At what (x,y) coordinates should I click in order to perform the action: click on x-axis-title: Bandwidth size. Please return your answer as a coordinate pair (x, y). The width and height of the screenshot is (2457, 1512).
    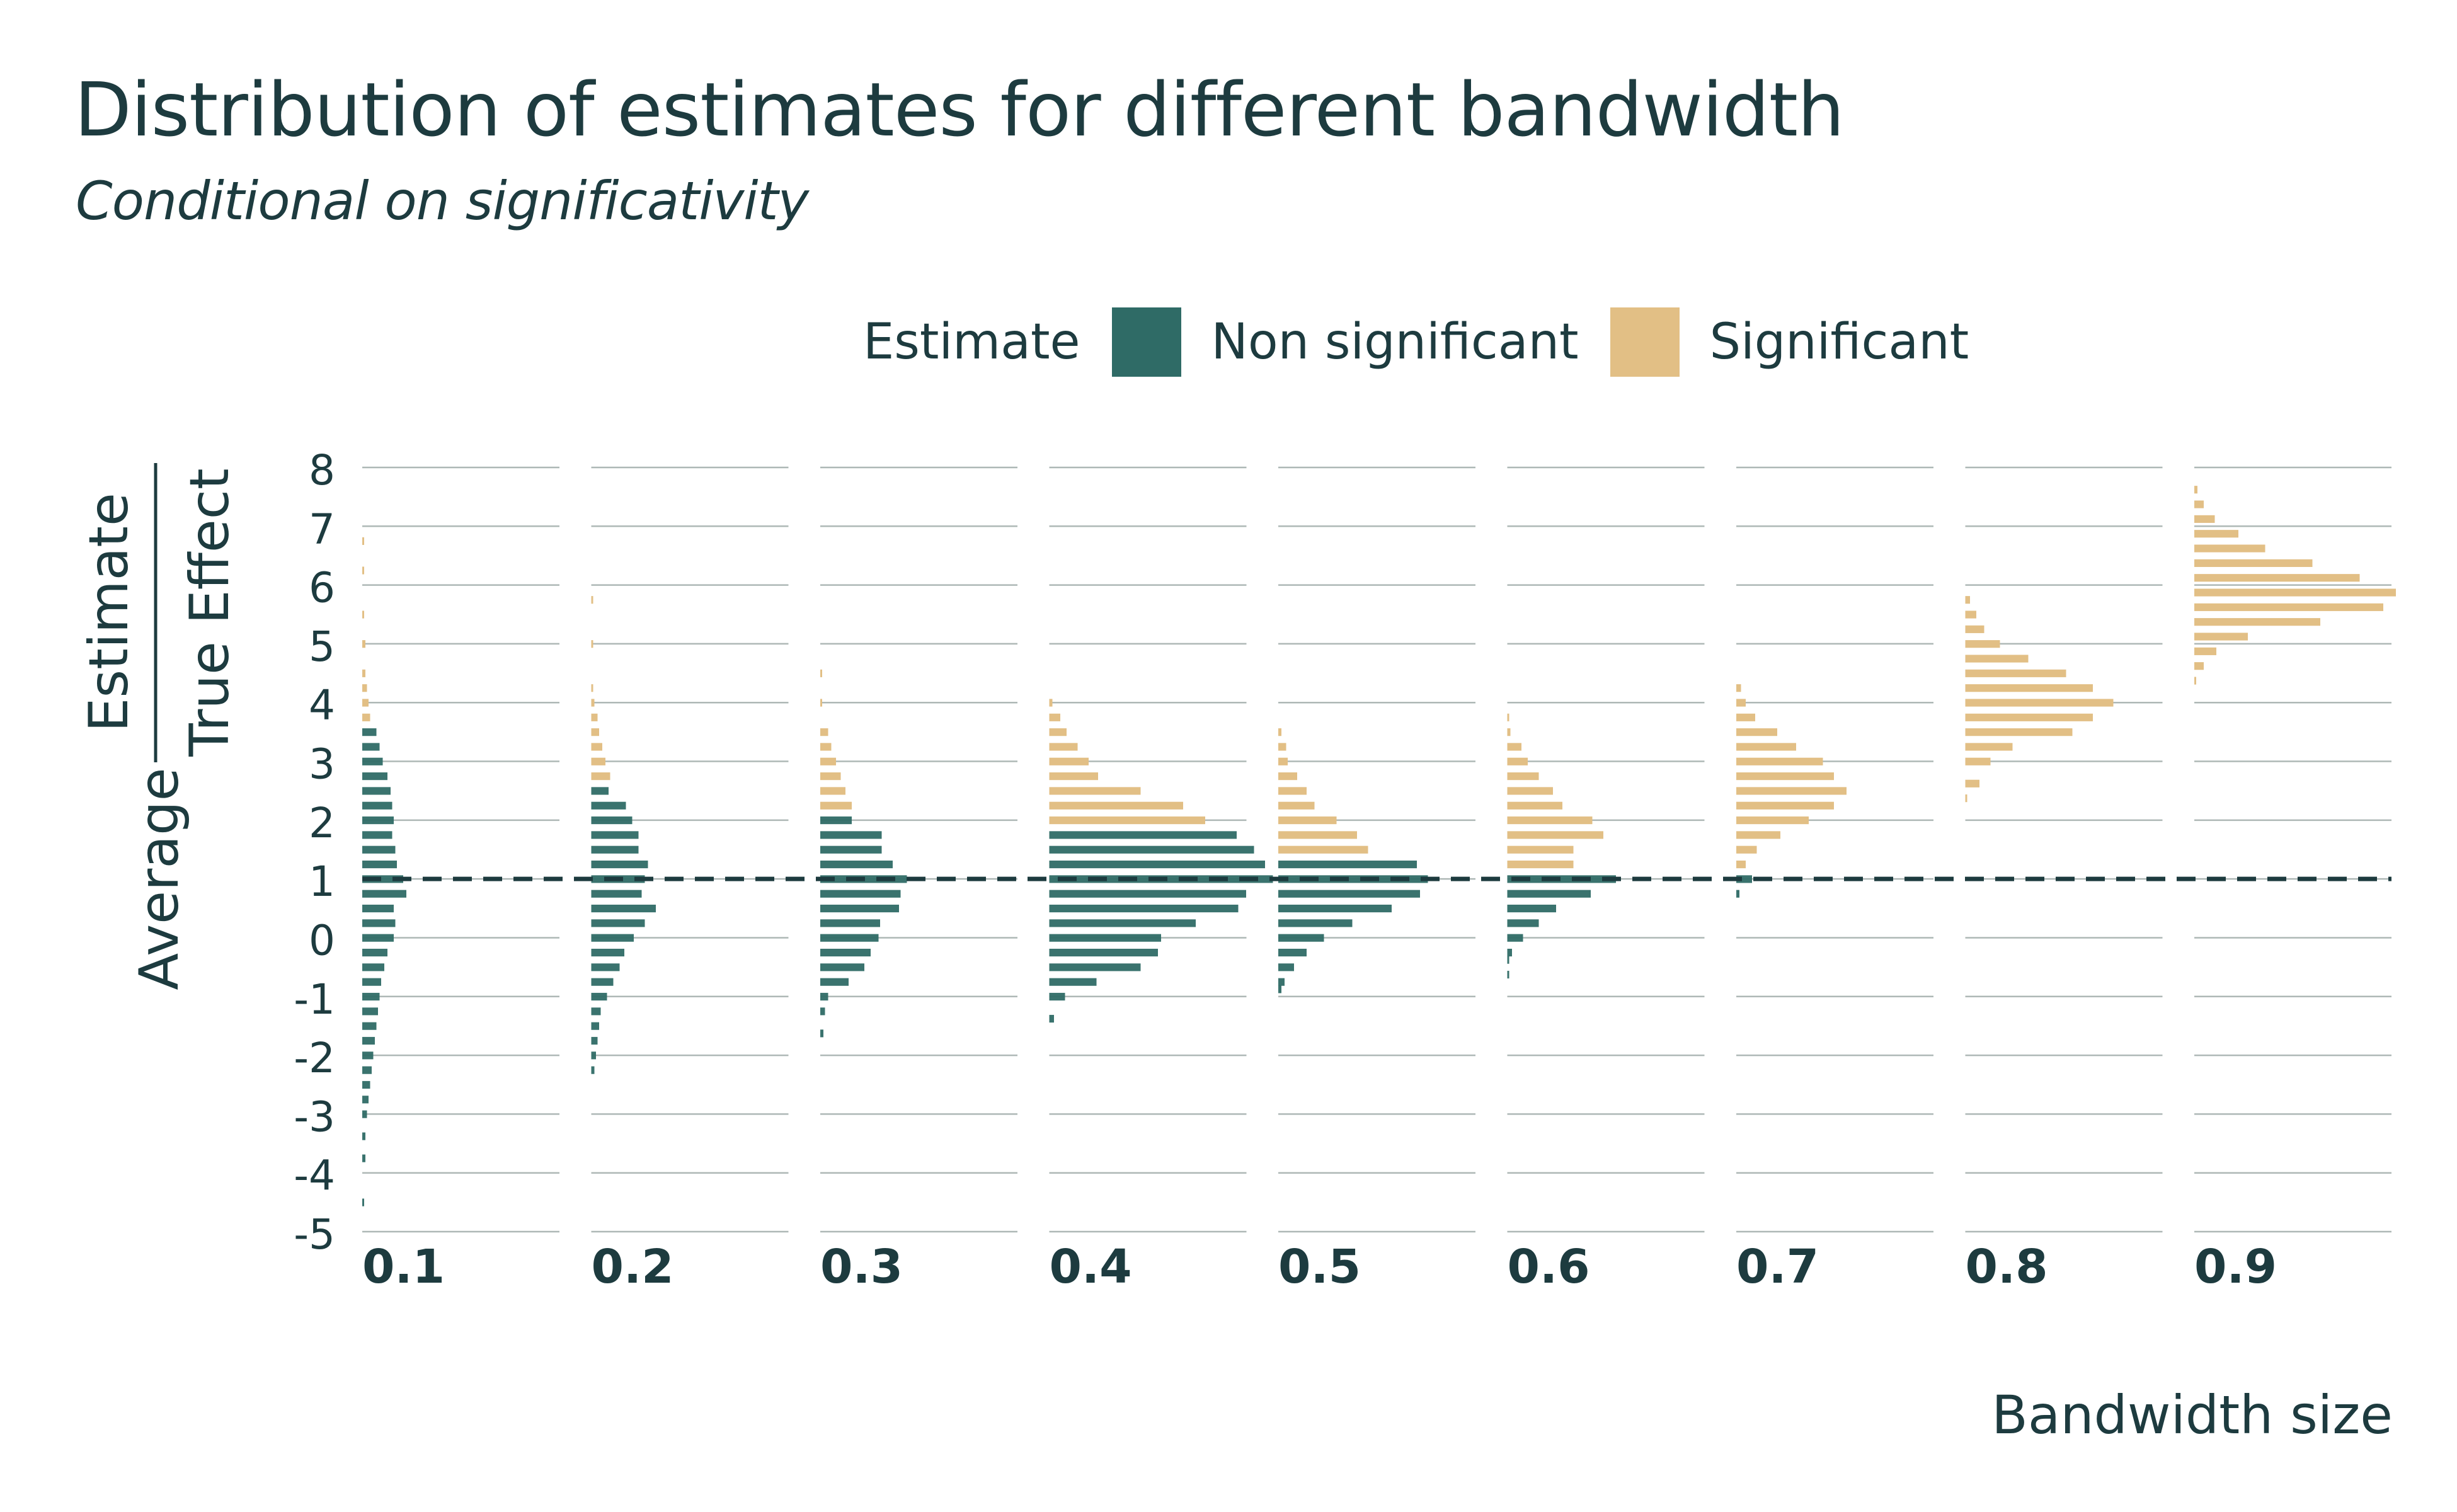
    Looking at the image, I should click on (2192, 1415).